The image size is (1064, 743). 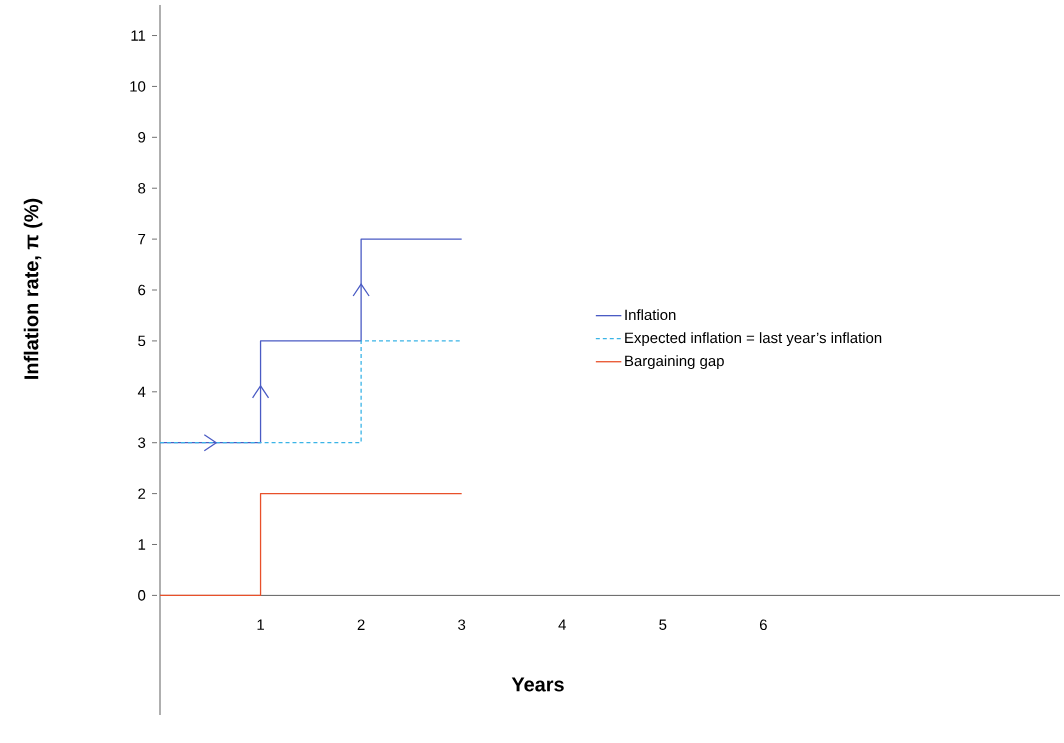 I want to click on legend-label: Bargaining gap, so click(x=674, y=362).